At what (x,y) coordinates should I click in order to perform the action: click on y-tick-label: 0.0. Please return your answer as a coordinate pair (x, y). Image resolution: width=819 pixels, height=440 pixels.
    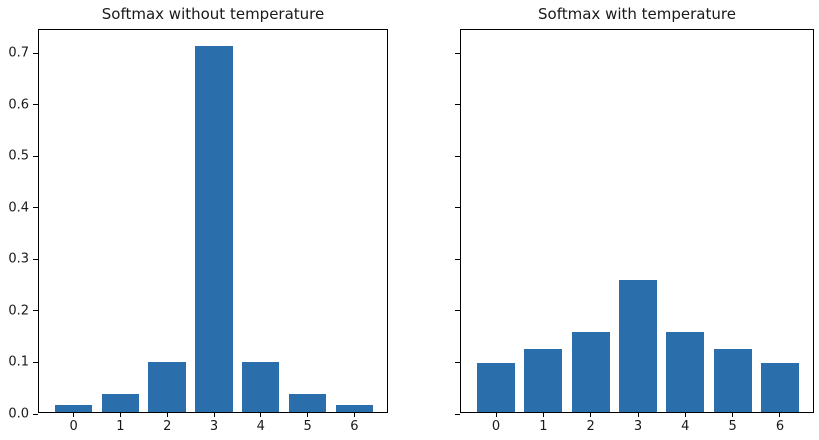
    Looking at the image, I should click on (18, 414).